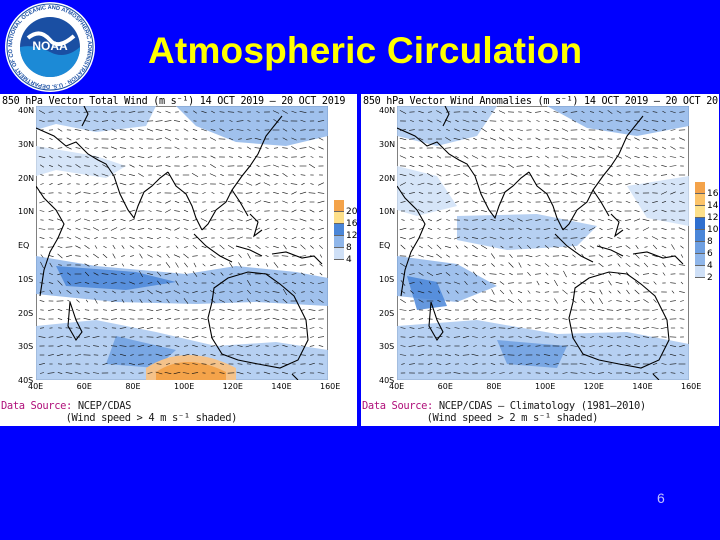  What do you see at coordinates (713, 206) in the screenshot?
I see `colorbar-label: 14` at bounding box center [713, 206].